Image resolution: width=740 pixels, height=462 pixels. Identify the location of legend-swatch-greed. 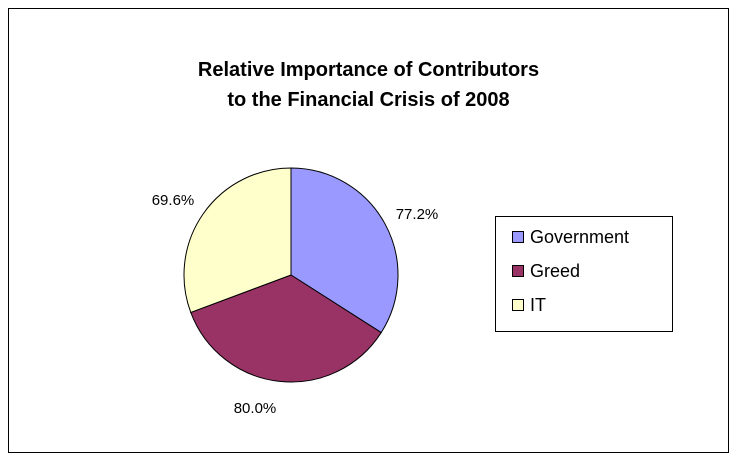
(518, 271).